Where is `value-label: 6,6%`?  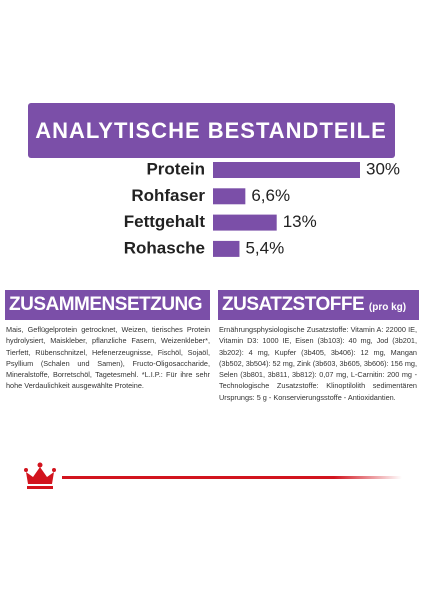
value-label: 6,6% is located at coordinates (270, 195).